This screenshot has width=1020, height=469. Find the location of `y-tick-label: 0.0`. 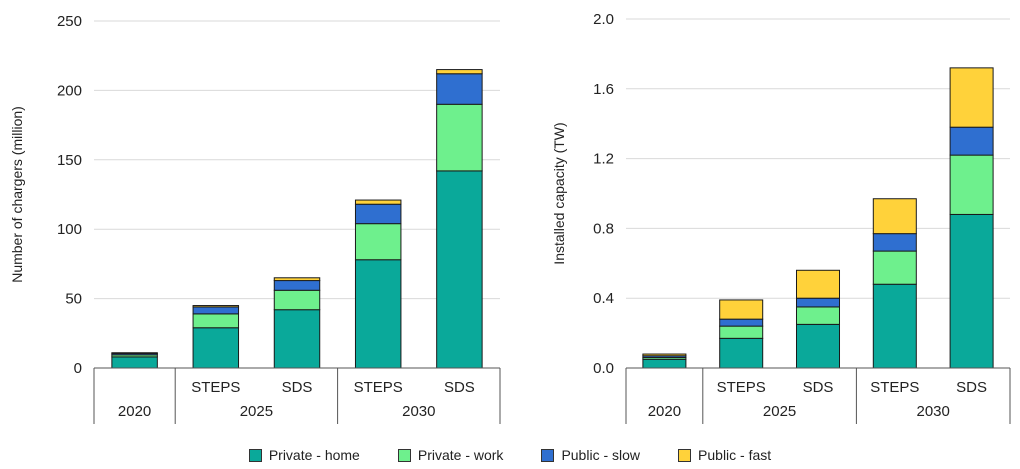

y-tick-label: 0.0 is located at coordinates (603, 368).